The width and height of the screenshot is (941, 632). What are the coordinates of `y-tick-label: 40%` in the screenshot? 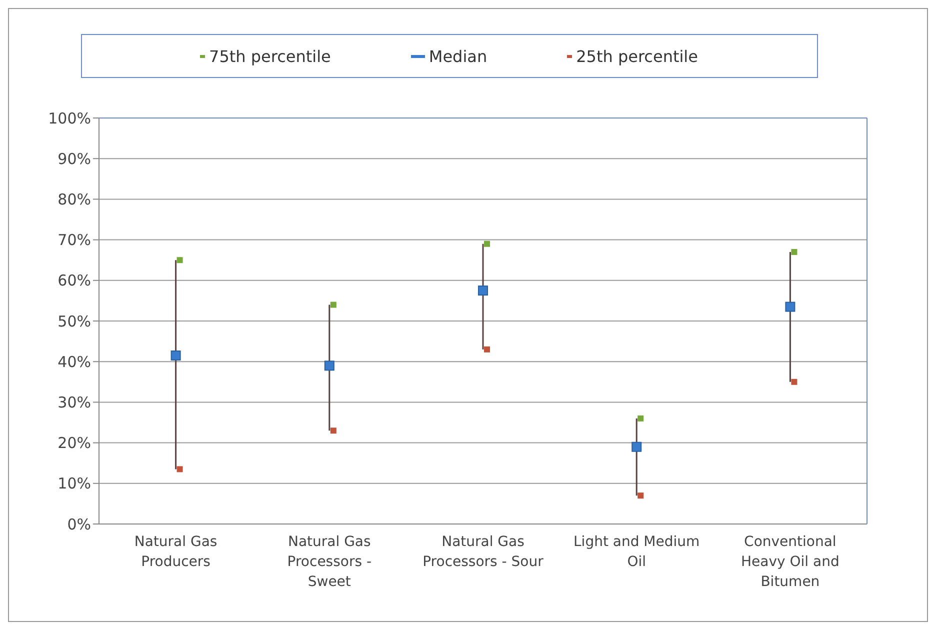 It's located at (74, 361).